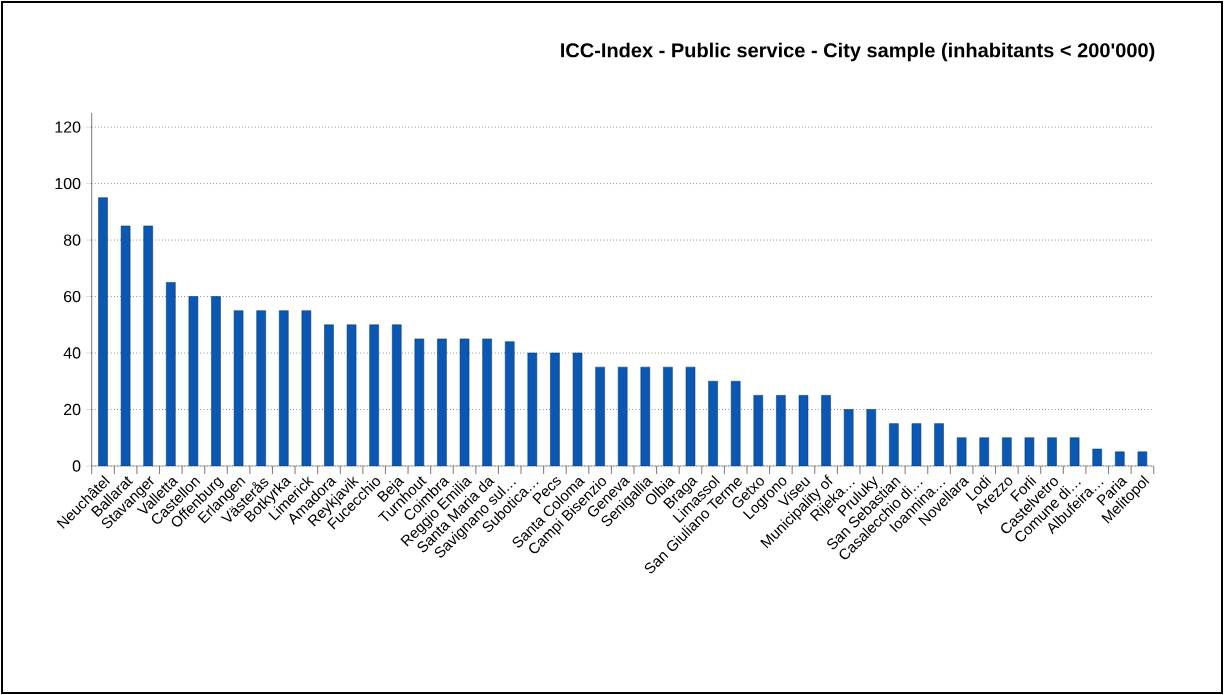  I want to click on y-tick-label: 60, so click(72, 296).